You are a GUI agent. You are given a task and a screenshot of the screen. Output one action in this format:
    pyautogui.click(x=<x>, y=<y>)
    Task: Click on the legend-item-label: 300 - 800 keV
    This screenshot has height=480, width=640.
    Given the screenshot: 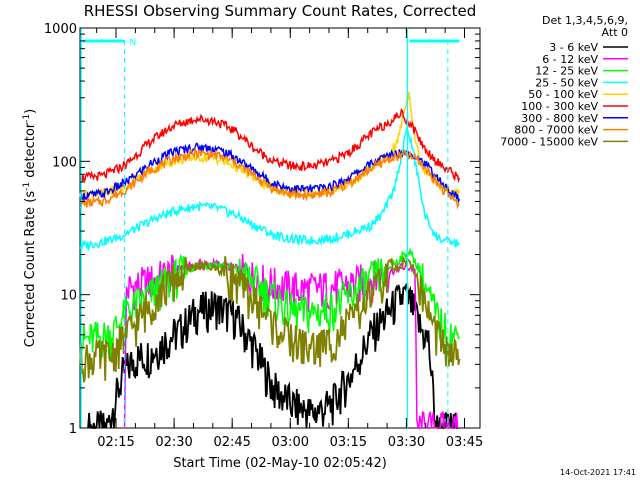 What is the action you would take?
    pyautogui.click(x=559, y=118)
    